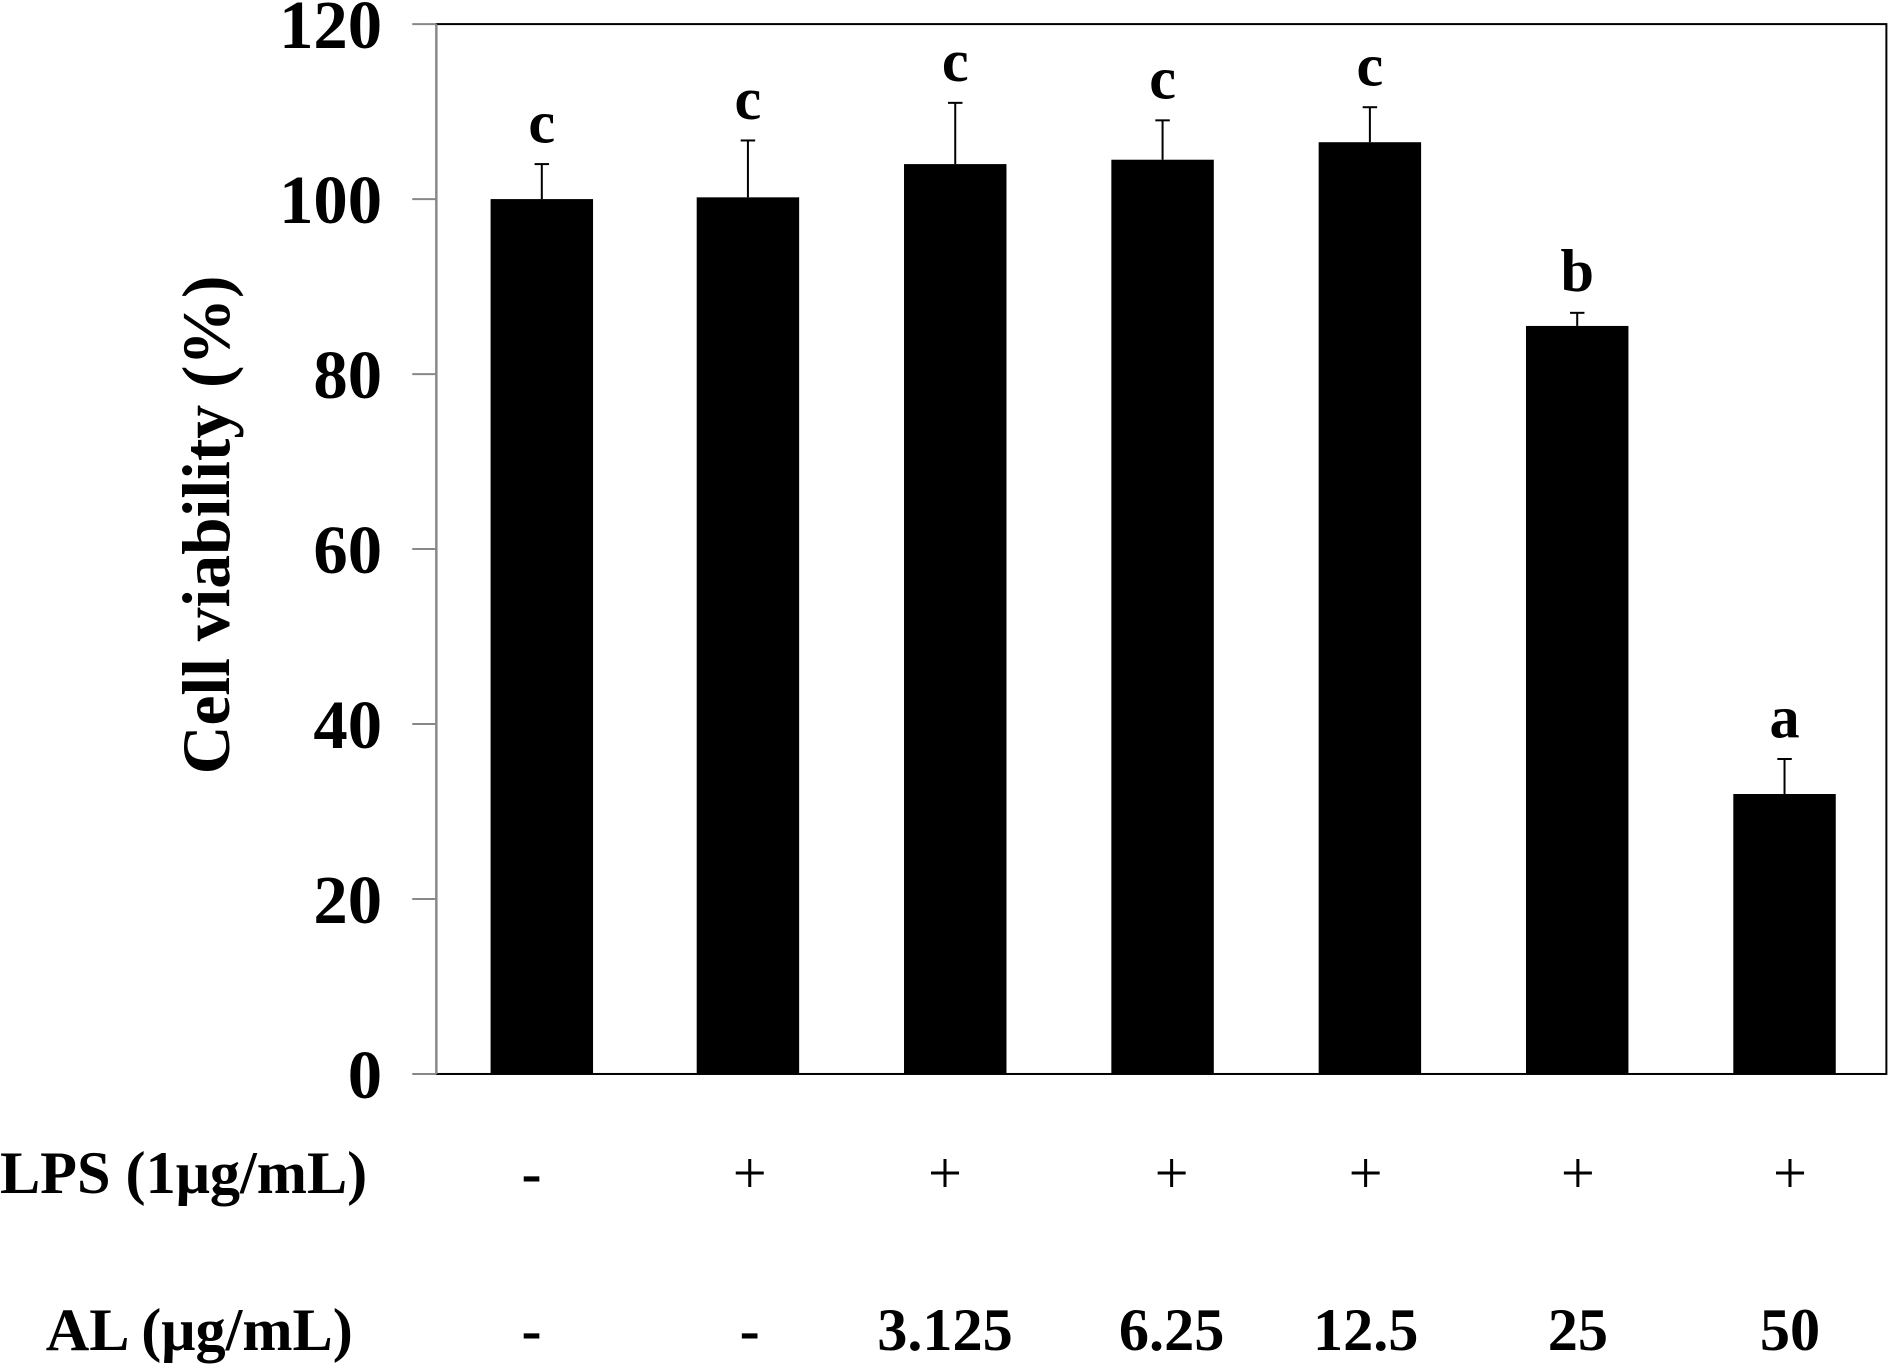 This screenshot has height=1369, width=1890. I want to click on treatment-cell: 6.25, so click(1171, 1330).